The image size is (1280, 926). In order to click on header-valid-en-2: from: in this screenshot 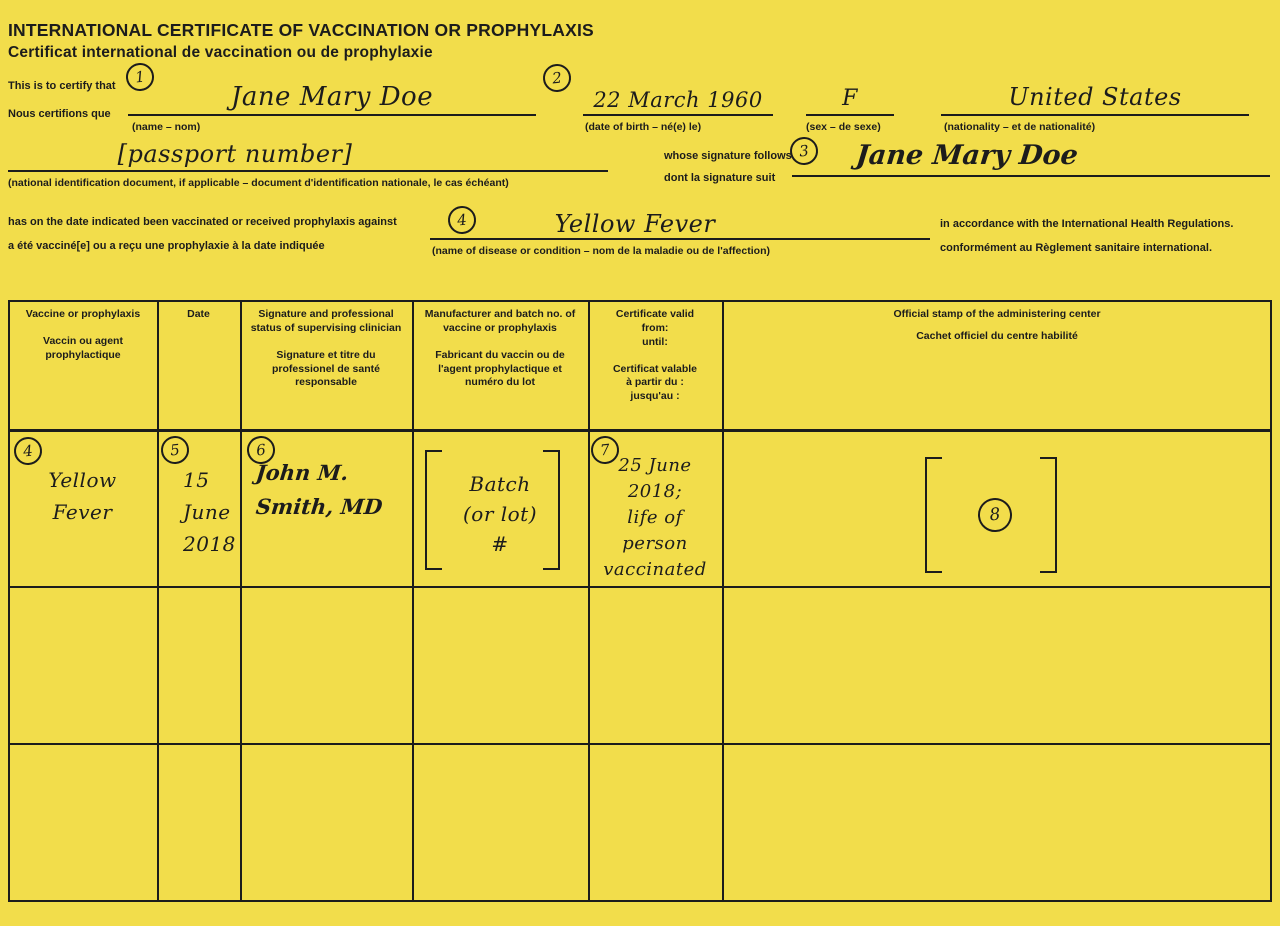, I will do `click(655, 327)`.